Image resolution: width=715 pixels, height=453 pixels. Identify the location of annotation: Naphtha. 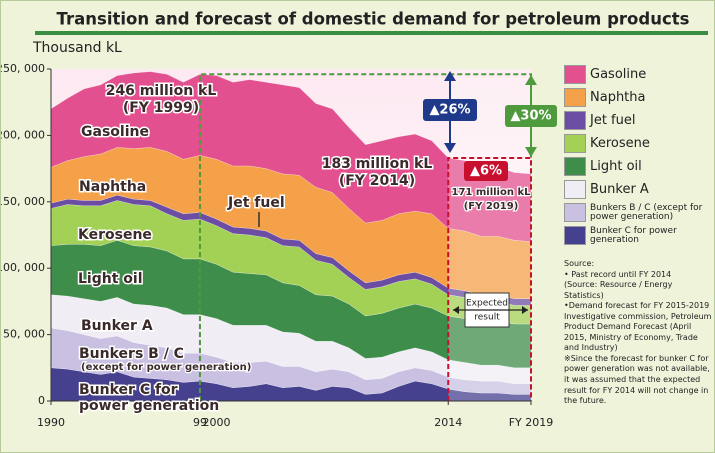
(112, 187).